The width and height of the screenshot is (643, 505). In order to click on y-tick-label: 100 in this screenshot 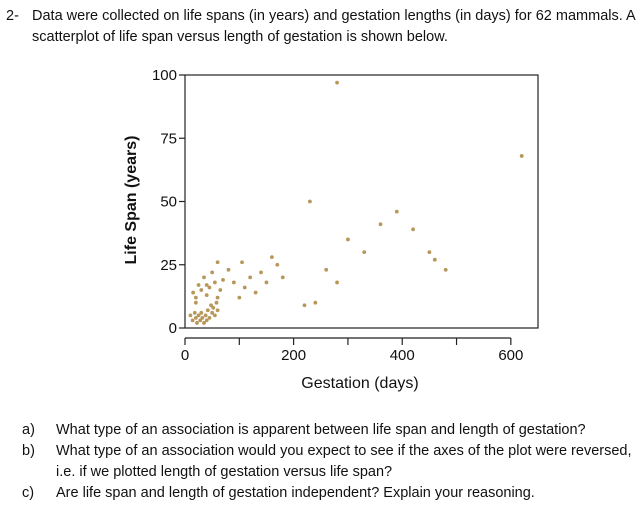, I will do `click(164, 77)`.